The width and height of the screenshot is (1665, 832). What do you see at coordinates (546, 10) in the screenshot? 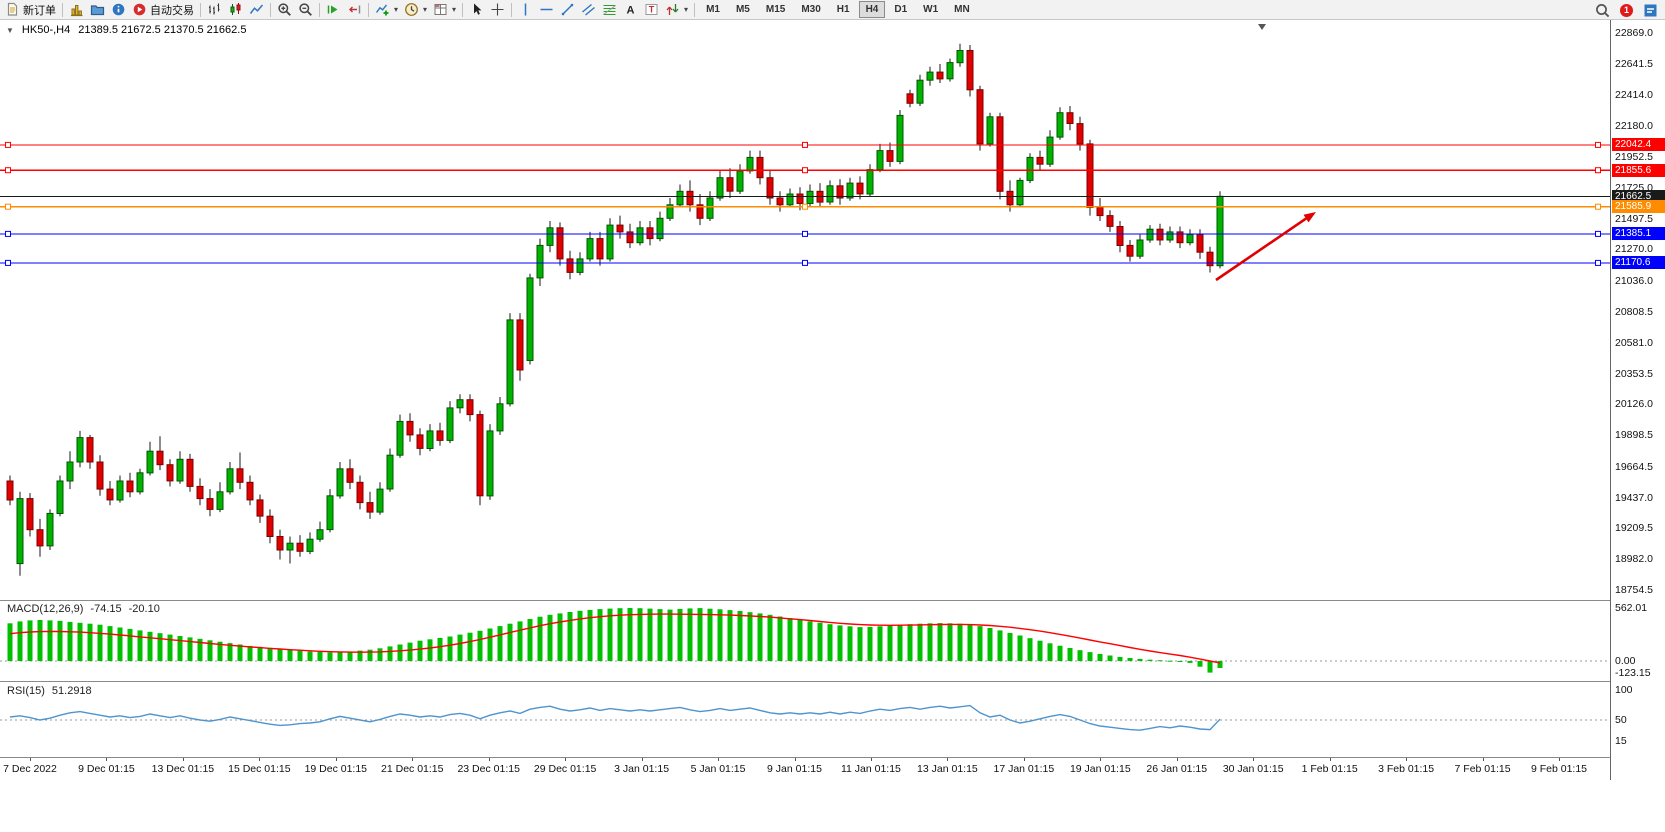
I see `horizontal-line-button` at bounding box center [546, 10].